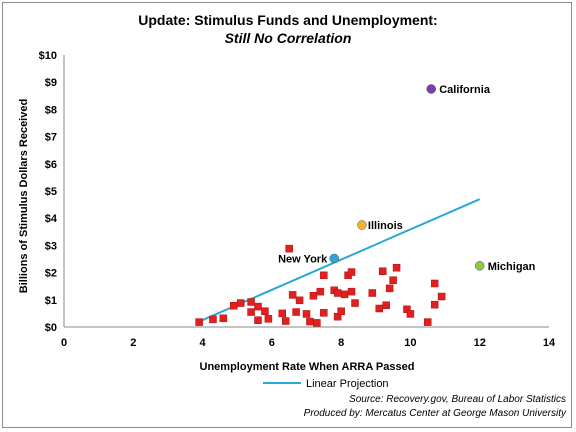 This screenshot has height=432, width=576. What do you see at coordinates (287, 20) in the screenshot?
I see `chart-title: Update: Stimulus Funds and Unemployment:` at bounding box center [287, 20].